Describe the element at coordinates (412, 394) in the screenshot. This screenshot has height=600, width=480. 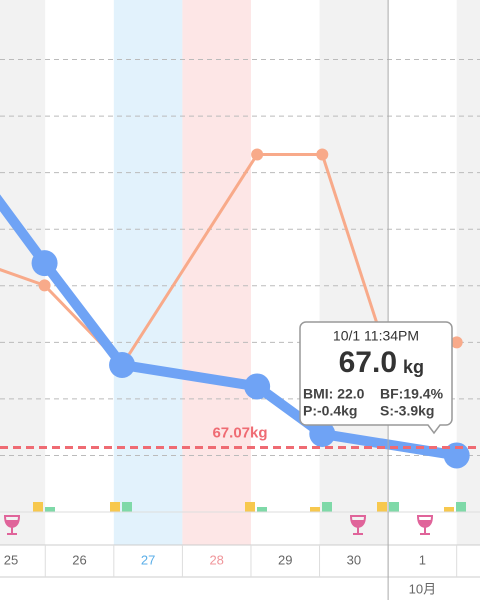
I see `tooltip-bf: BF:19.4%` at that location.